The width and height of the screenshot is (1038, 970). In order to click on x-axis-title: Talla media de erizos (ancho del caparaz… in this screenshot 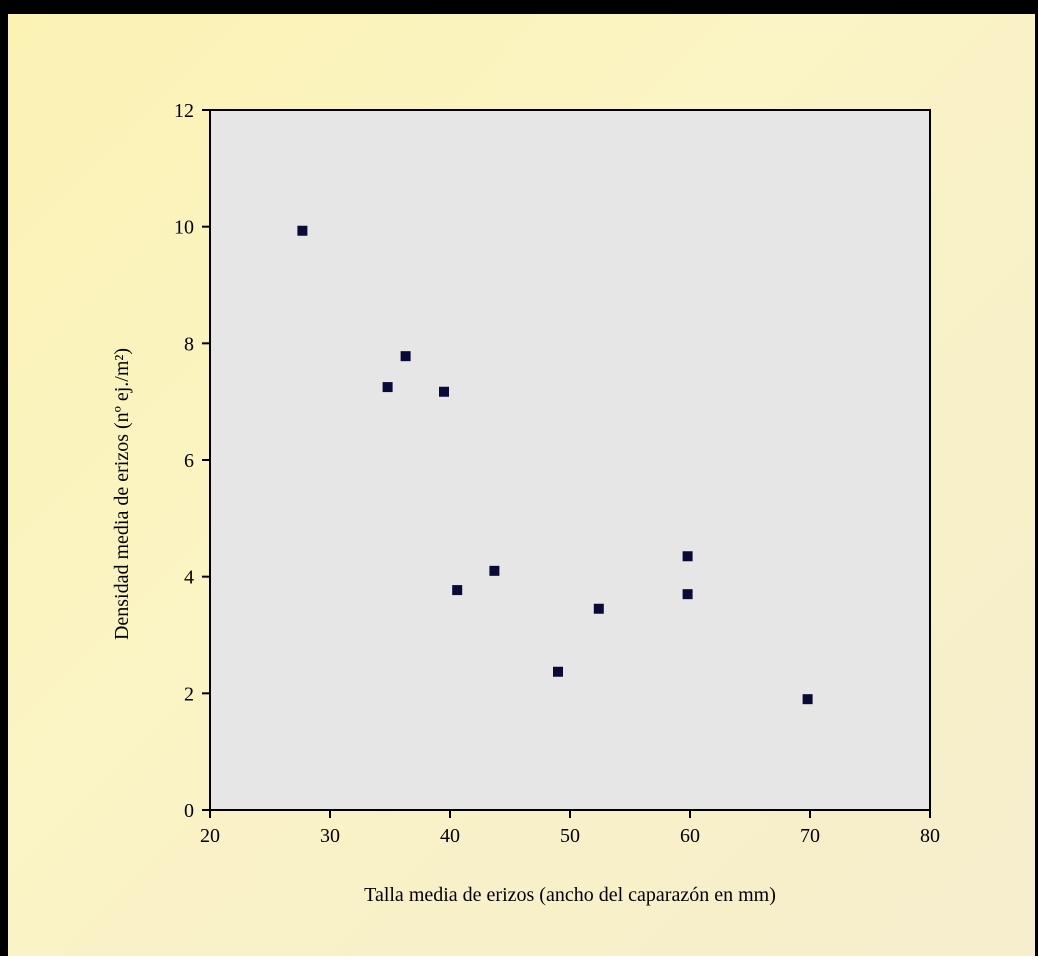, I will do `click(570, 895)`.